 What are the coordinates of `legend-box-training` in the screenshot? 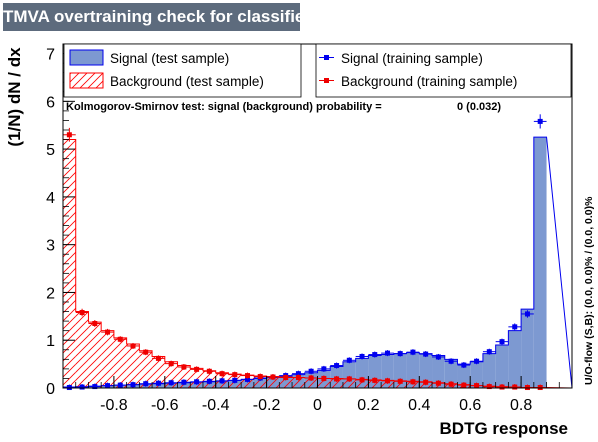 It's located at (443, 70).